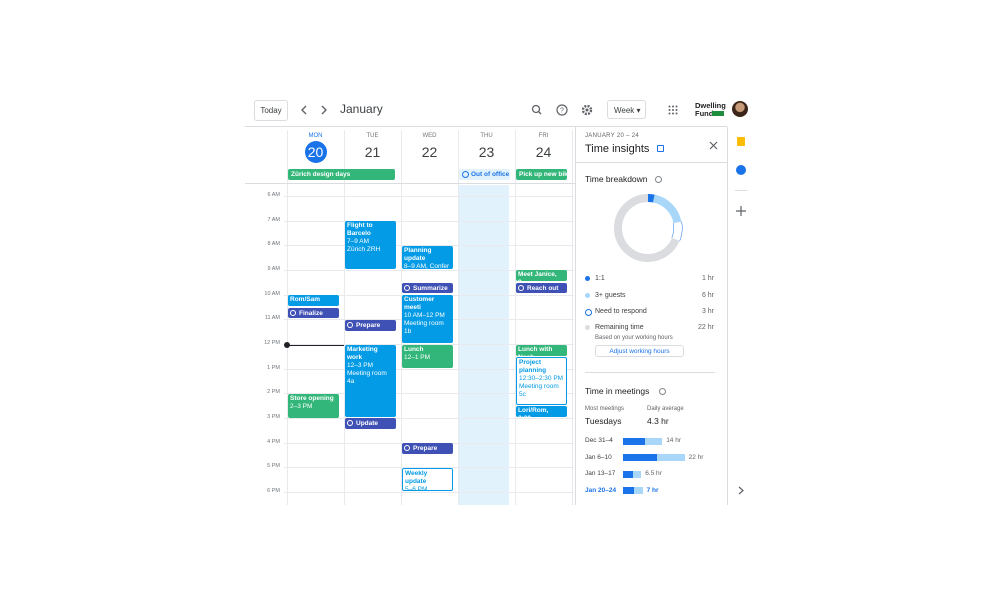 The image size is (1000, 600). What do you see at coordinates (315, 136) in the screenshot?
I see `day-name: MON` at bounding box center [315, 136].